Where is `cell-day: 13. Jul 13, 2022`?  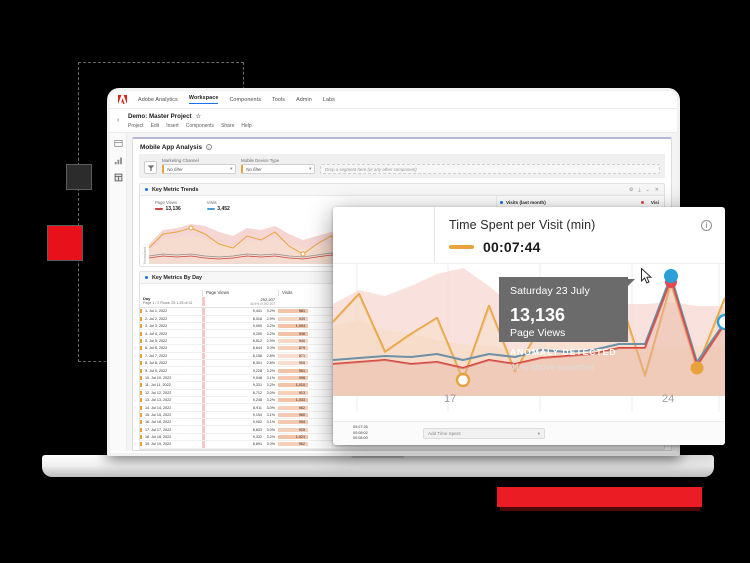
cell-day: 13. Jul 13, 2022 is located at coordinates (171, 400).